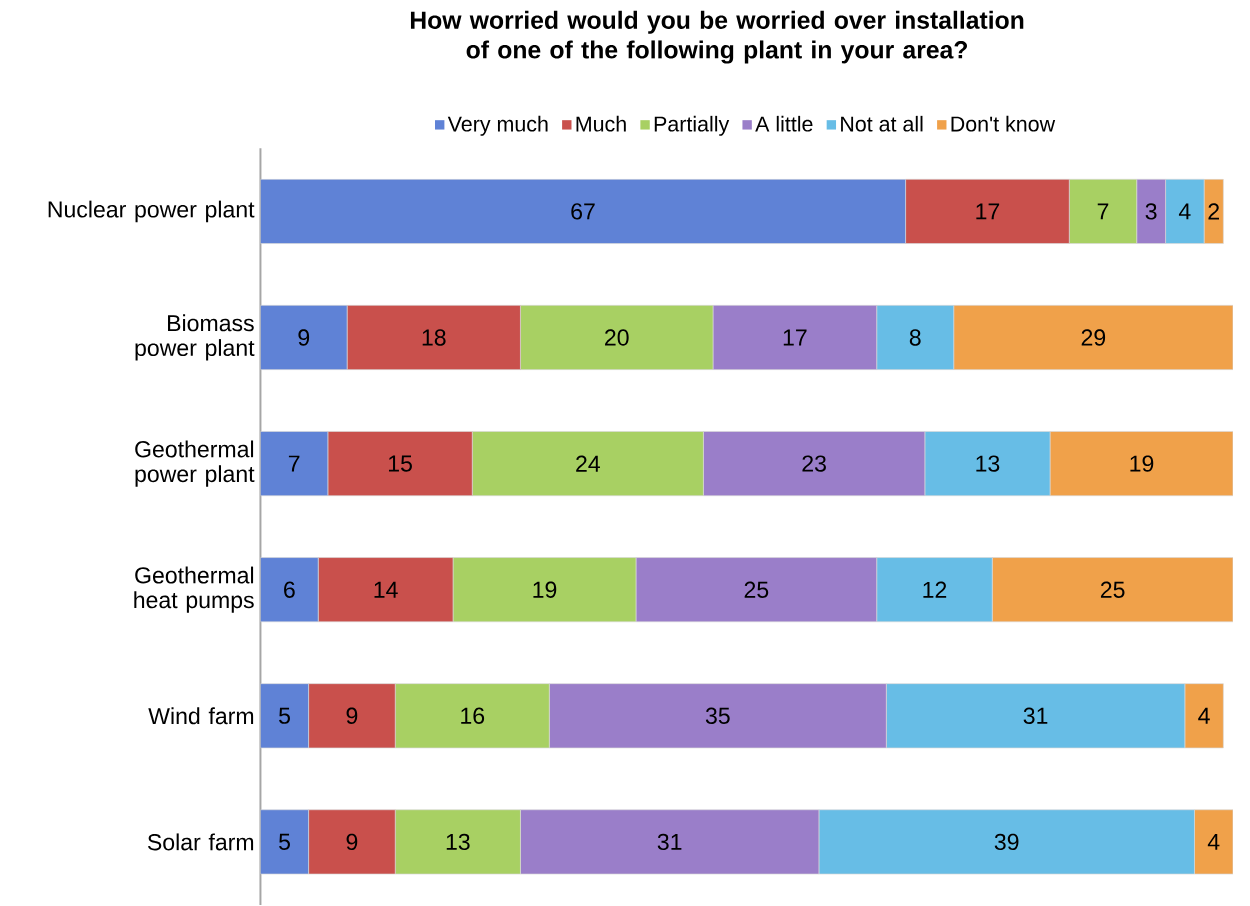 Image resolution: width=1250 pixels, height=906 pixels. Describe the element at coordinates (195, 463) in the screenshot. I see `y-tick-label: Geothermal power plant` at that location.